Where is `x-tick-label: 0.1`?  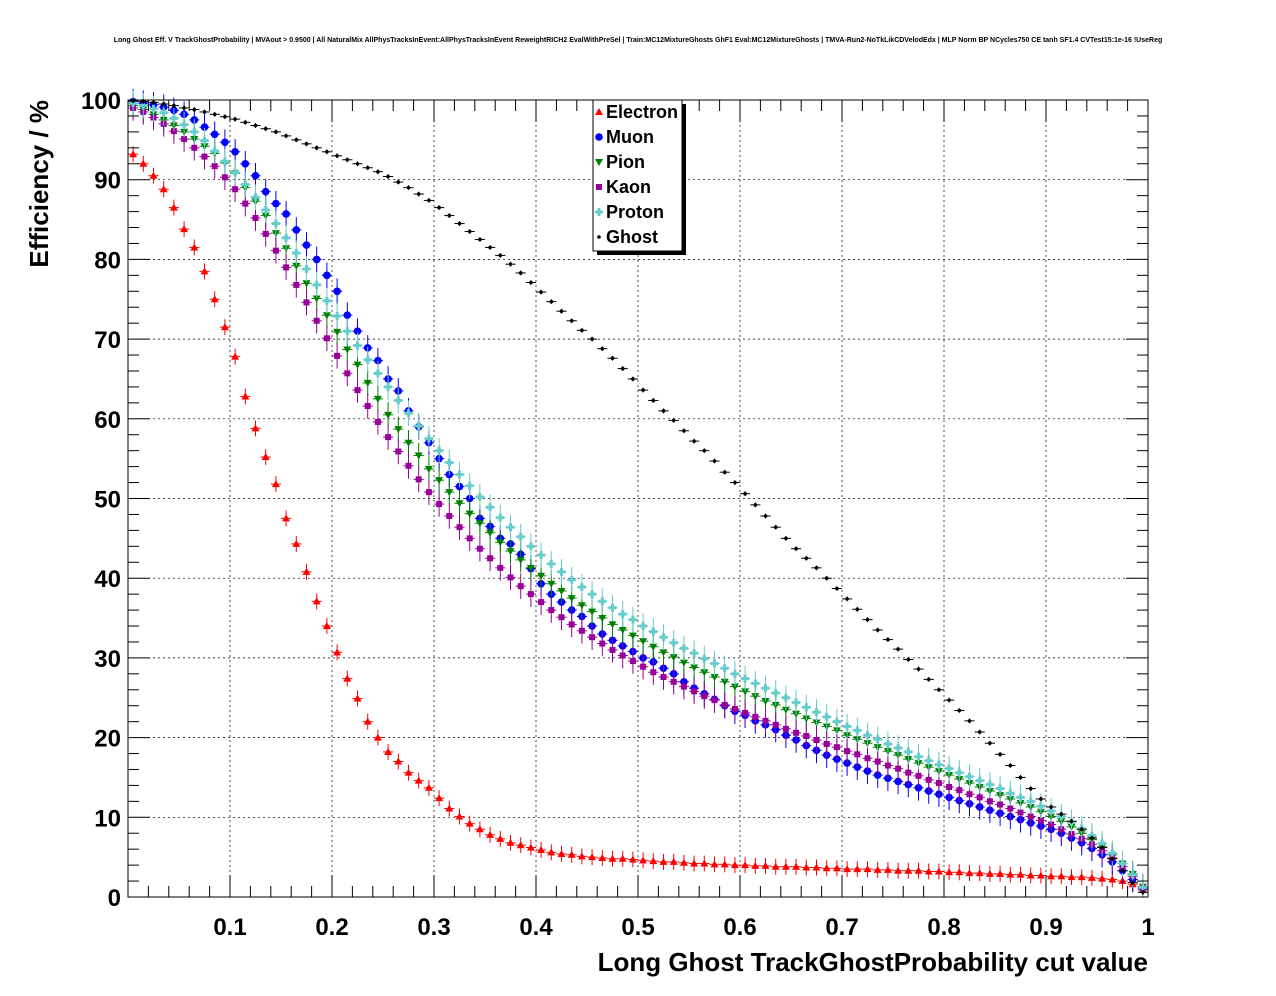 x-tick-label: 0.1 is located at coordinates (229, 927).